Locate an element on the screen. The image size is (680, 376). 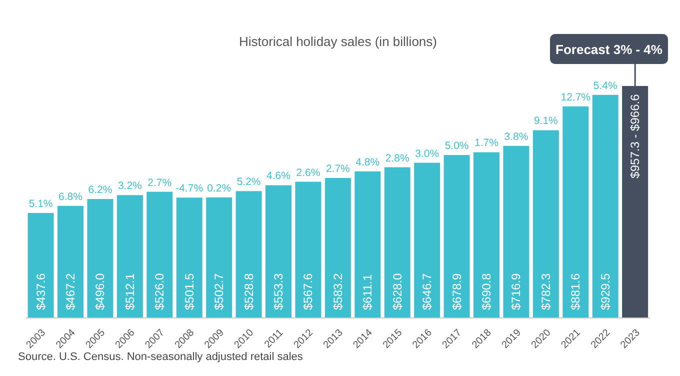
annotation: 3.8% is located at coordinates (516, 136).